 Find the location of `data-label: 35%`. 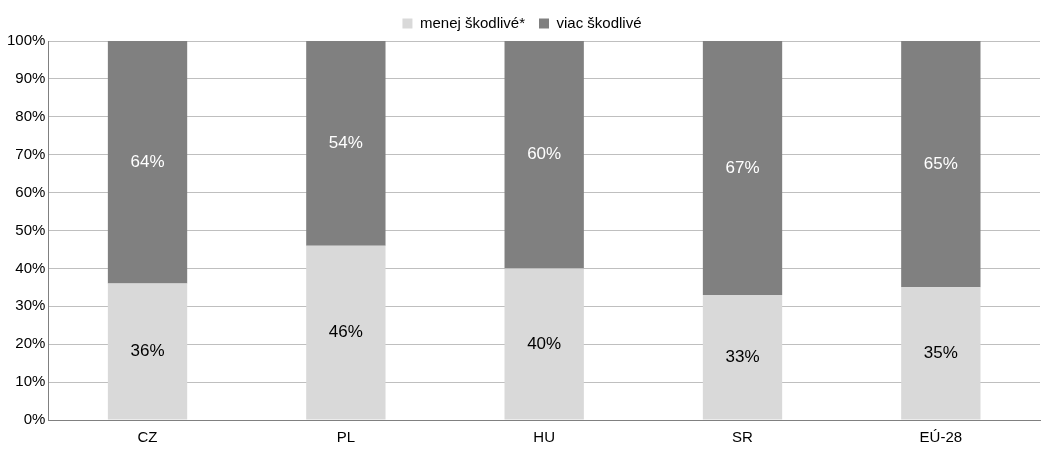

data-label: 35% is located at coordinates (940, 353).